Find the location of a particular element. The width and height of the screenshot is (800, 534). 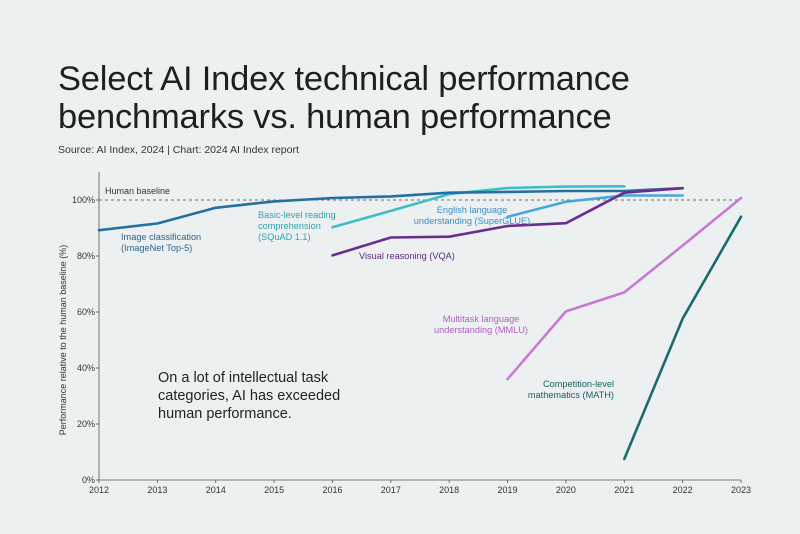

series-line-imagenet is located at coordinates (390, 209).